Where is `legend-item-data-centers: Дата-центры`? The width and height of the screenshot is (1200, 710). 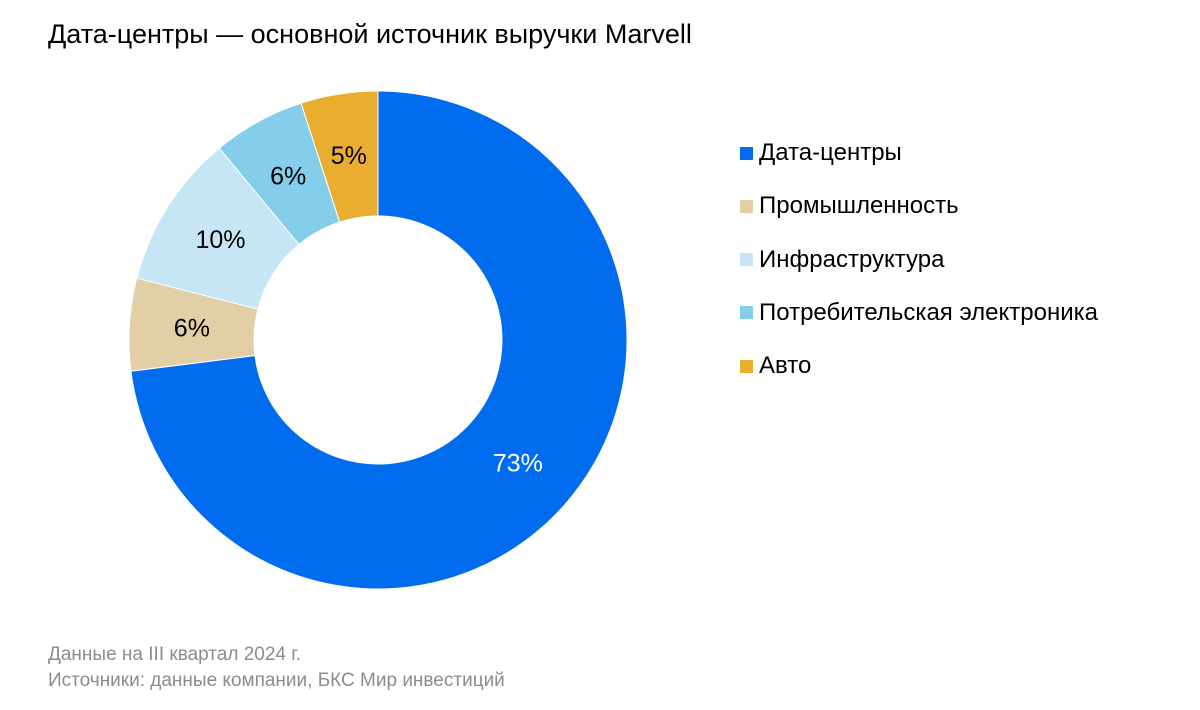
legend-item-data-centers: Дата-центры is located at coordinates (919, 153).